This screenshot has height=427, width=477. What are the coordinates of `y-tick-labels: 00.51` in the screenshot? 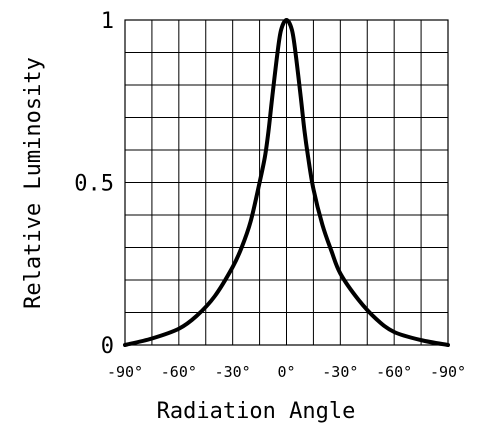 It's located at (94, 184).